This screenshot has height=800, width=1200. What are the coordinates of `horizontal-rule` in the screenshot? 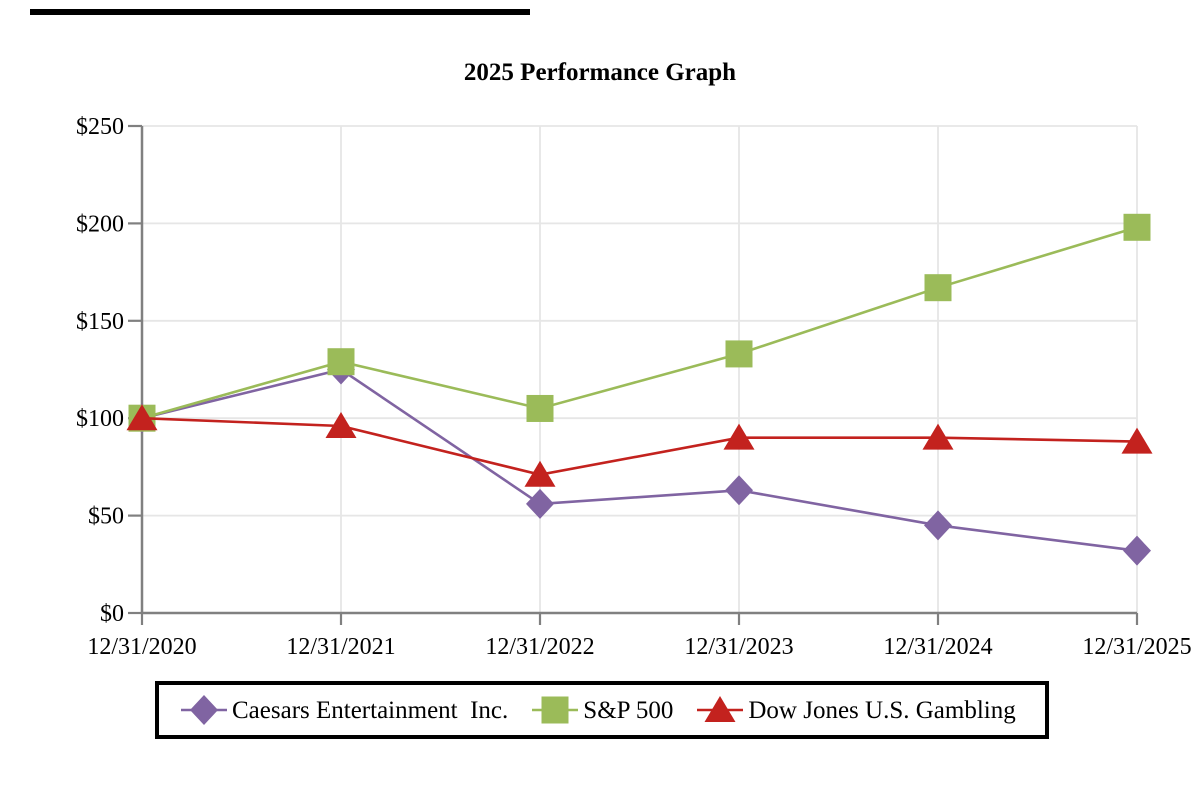 It's located at (280, 12).